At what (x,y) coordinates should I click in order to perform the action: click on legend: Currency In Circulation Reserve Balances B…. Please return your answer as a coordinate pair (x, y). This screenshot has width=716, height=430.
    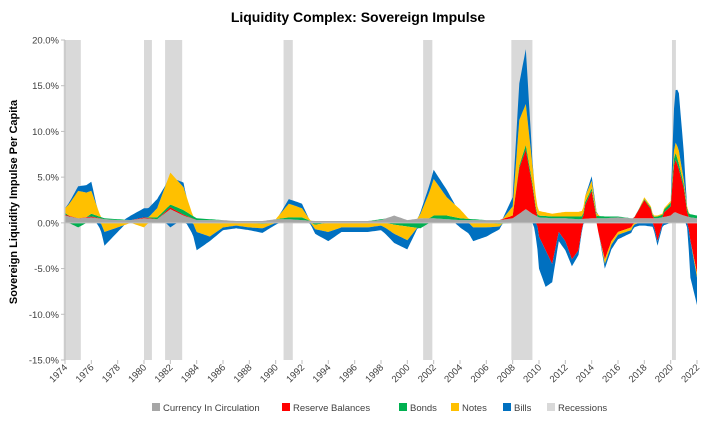
    Looking at the image, I should click on (379, 408).